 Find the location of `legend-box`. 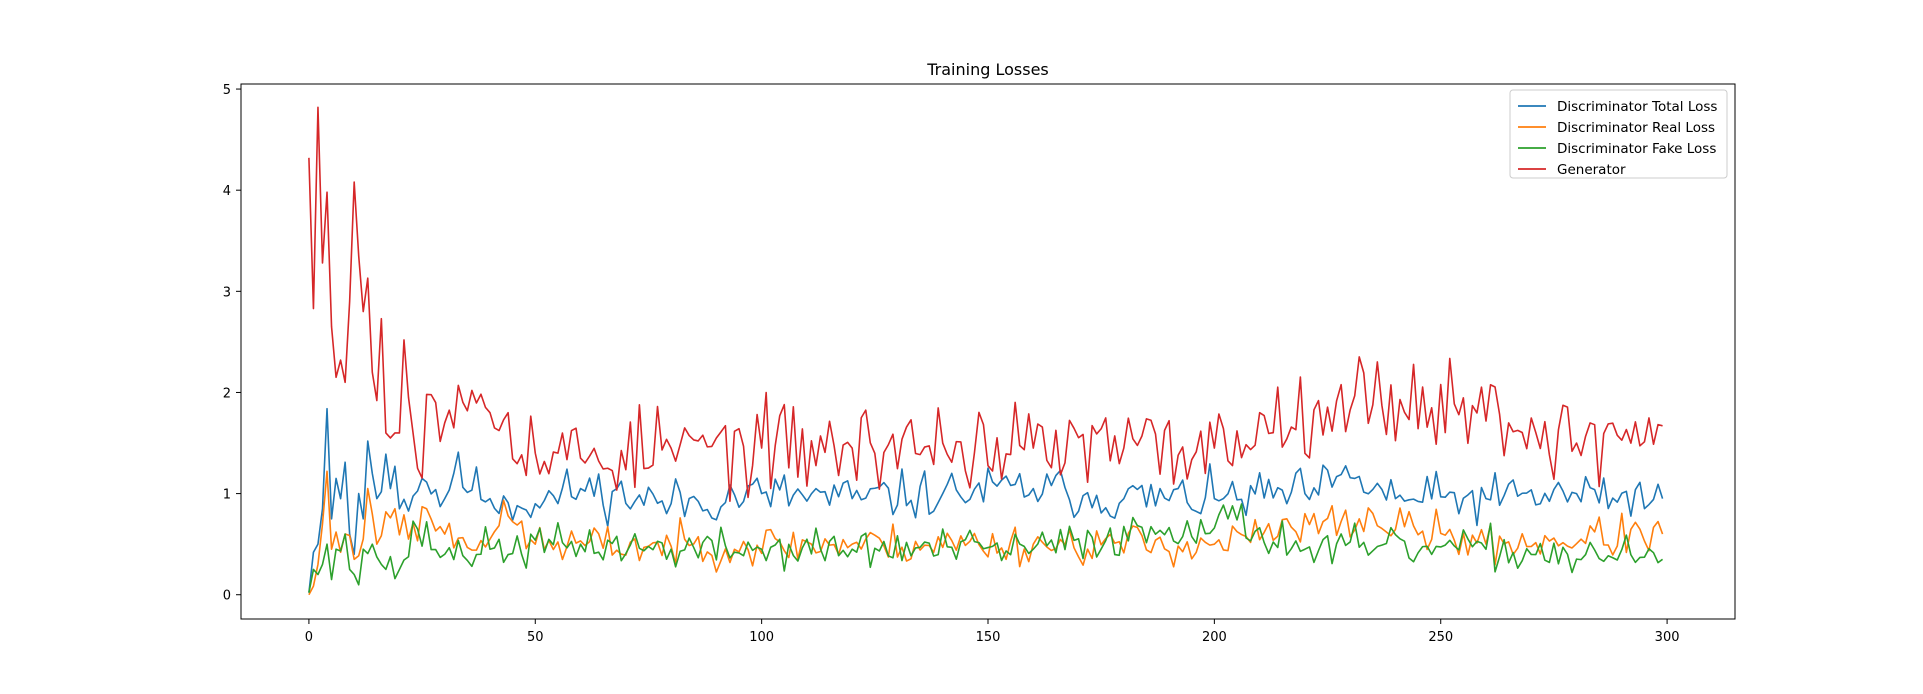

legend-box is located at coordinates (1618, 134).